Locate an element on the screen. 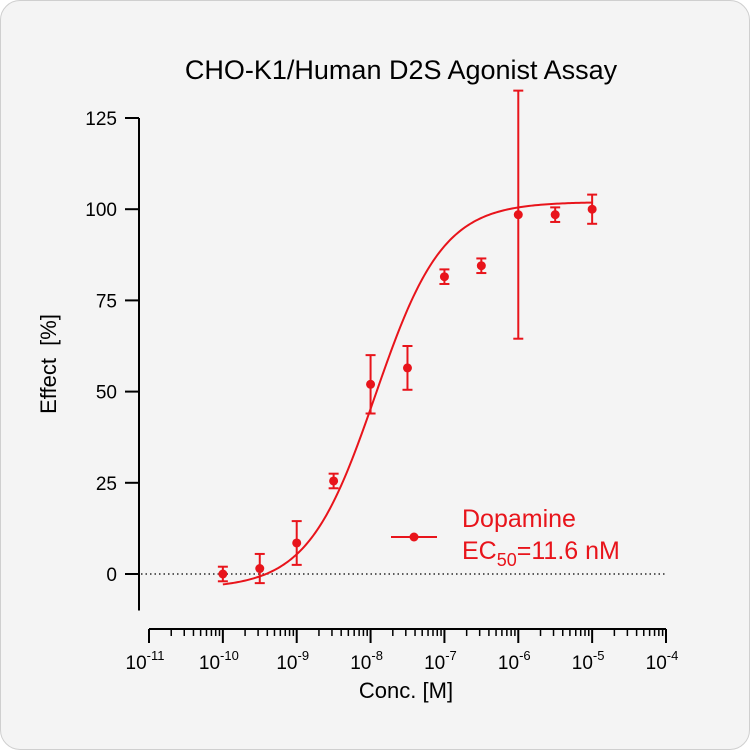 This screenshot has width=750, height=750. x-tick-exponent: -4 is located at coordinates (673, 655).